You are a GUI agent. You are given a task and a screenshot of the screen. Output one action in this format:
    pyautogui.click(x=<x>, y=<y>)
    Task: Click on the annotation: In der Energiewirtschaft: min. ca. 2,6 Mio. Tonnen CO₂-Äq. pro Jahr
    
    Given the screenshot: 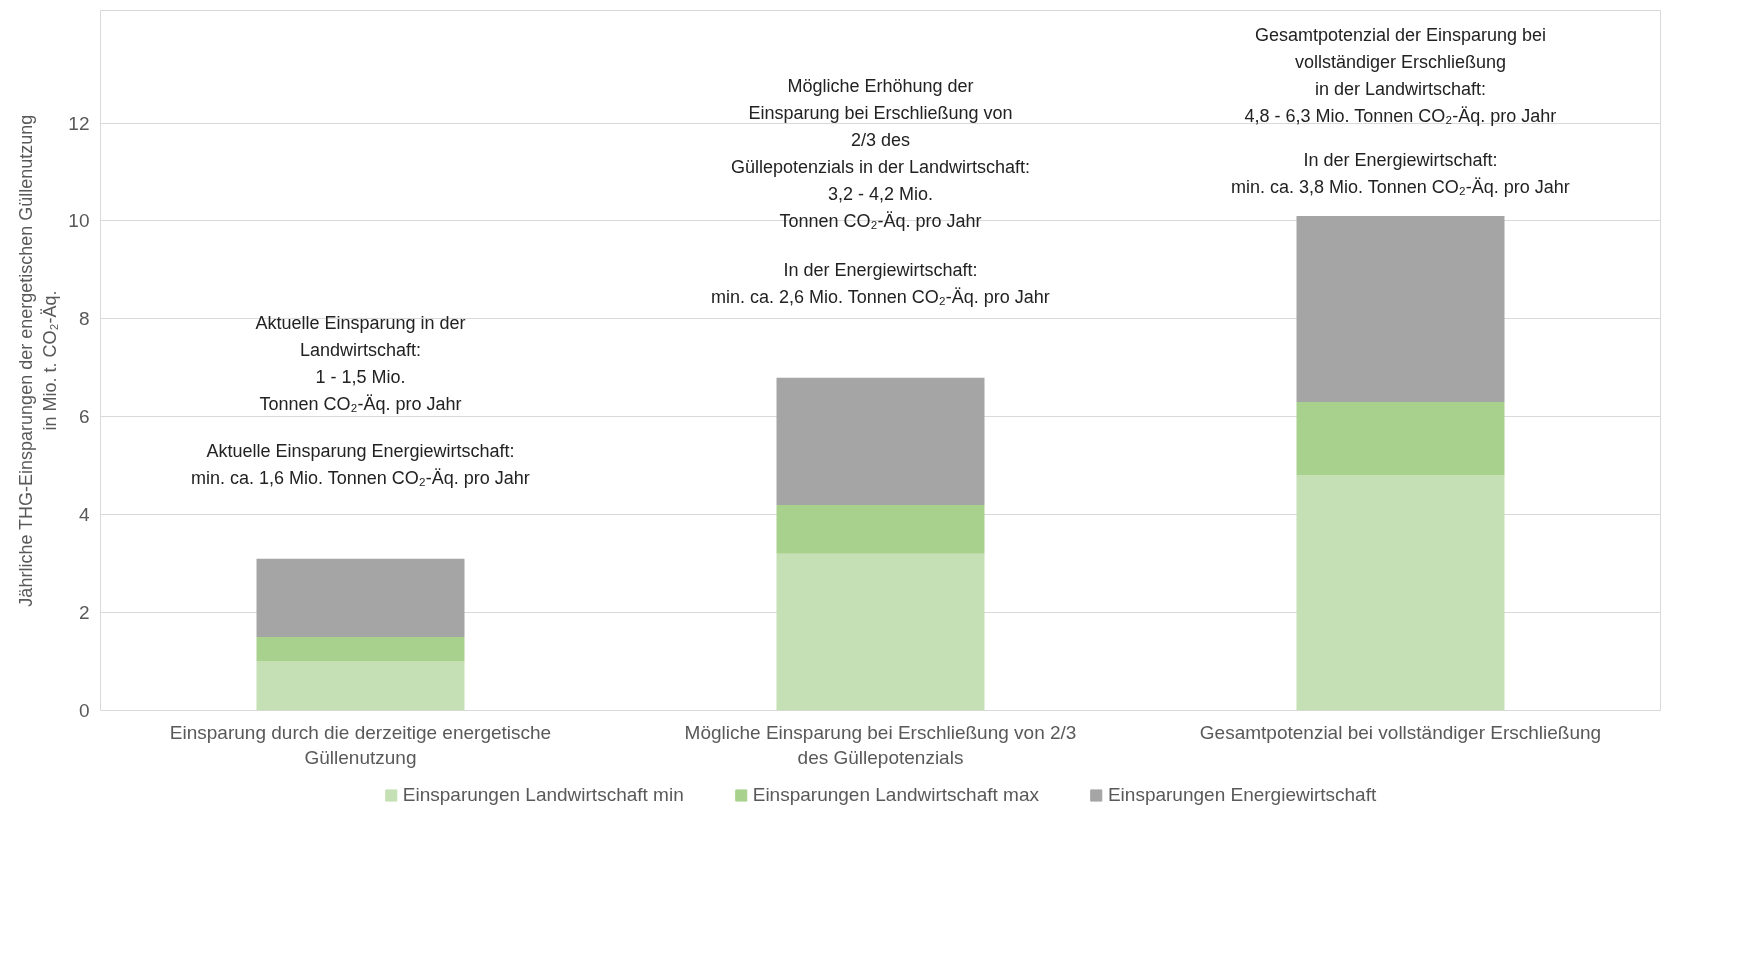 What is the action you would take?
    pyautogui.click(x=880, y=283)
    